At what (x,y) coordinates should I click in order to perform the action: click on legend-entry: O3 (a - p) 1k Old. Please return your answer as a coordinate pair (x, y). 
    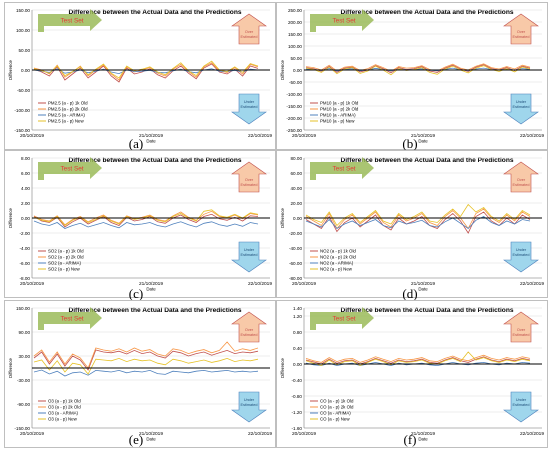
    Looking at the image, I should click on (64, 401).